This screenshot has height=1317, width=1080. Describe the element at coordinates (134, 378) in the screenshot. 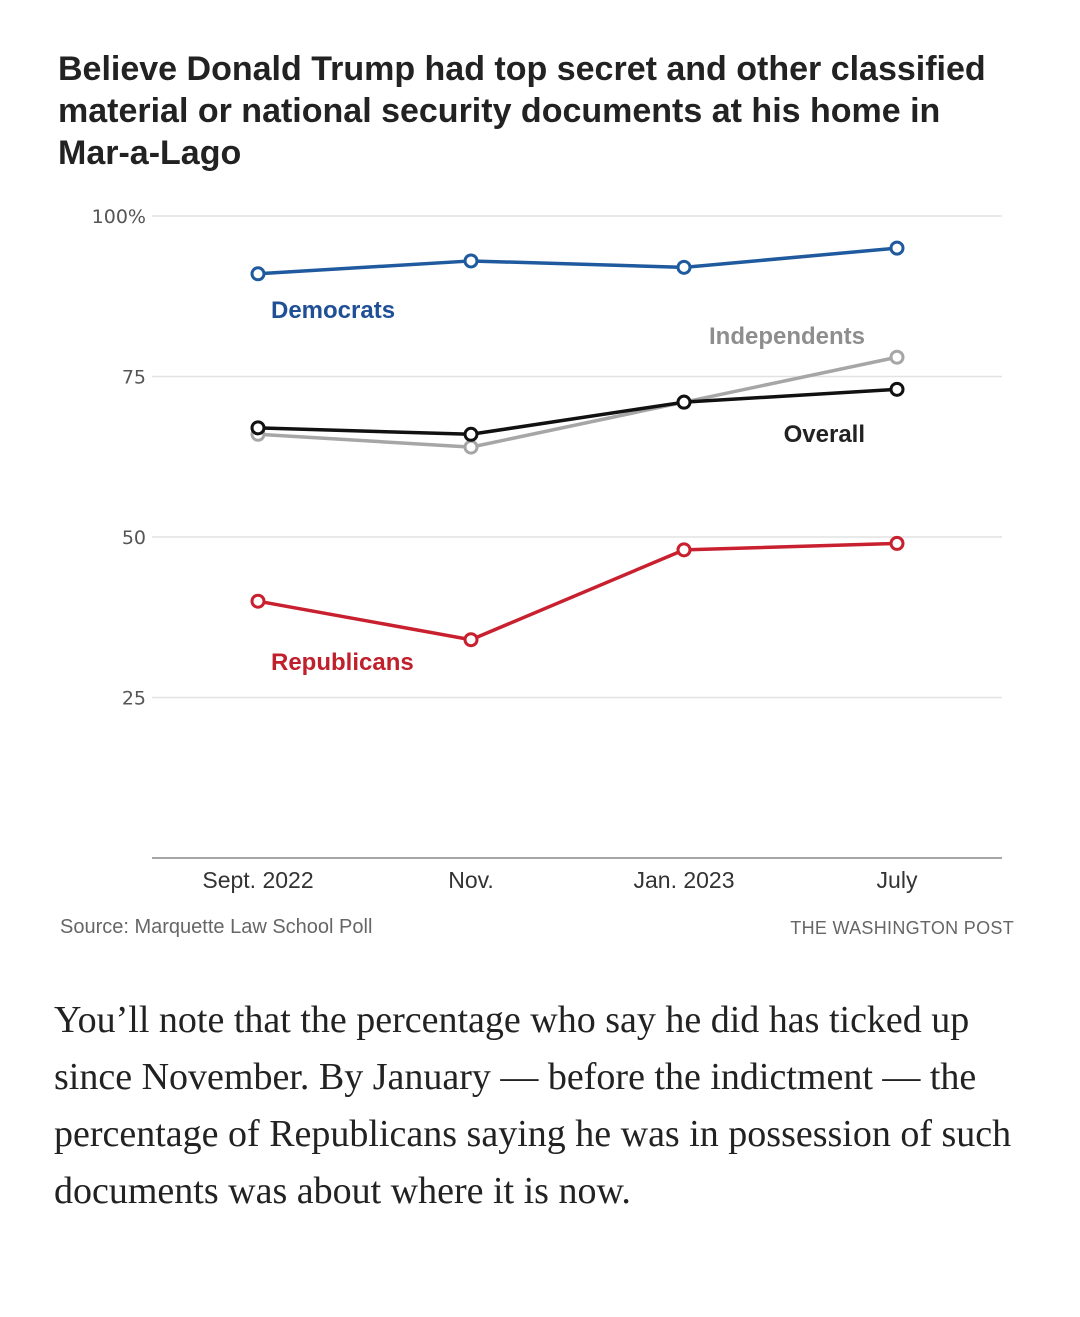

I see `y-tick-label: 75` at that location.